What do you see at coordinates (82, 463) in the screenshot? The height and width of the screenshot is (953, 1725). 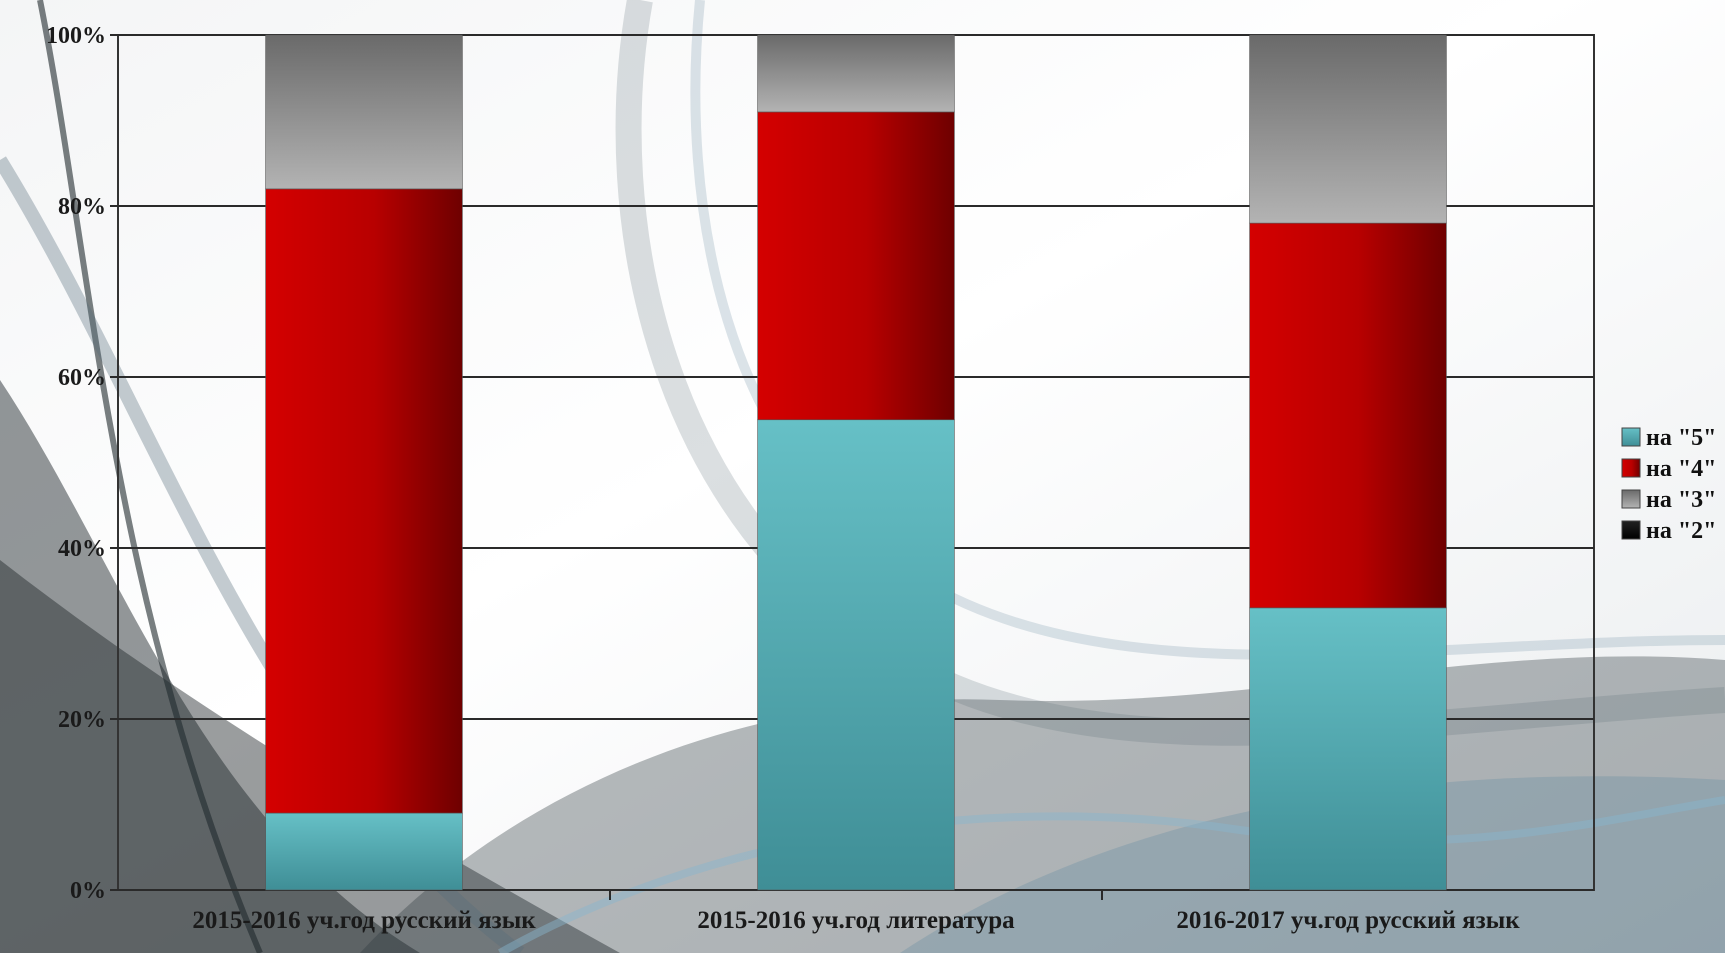 I see `y-axis: 0% 20% 40% 60% 80% 100%` at bounding box center [82, 463].